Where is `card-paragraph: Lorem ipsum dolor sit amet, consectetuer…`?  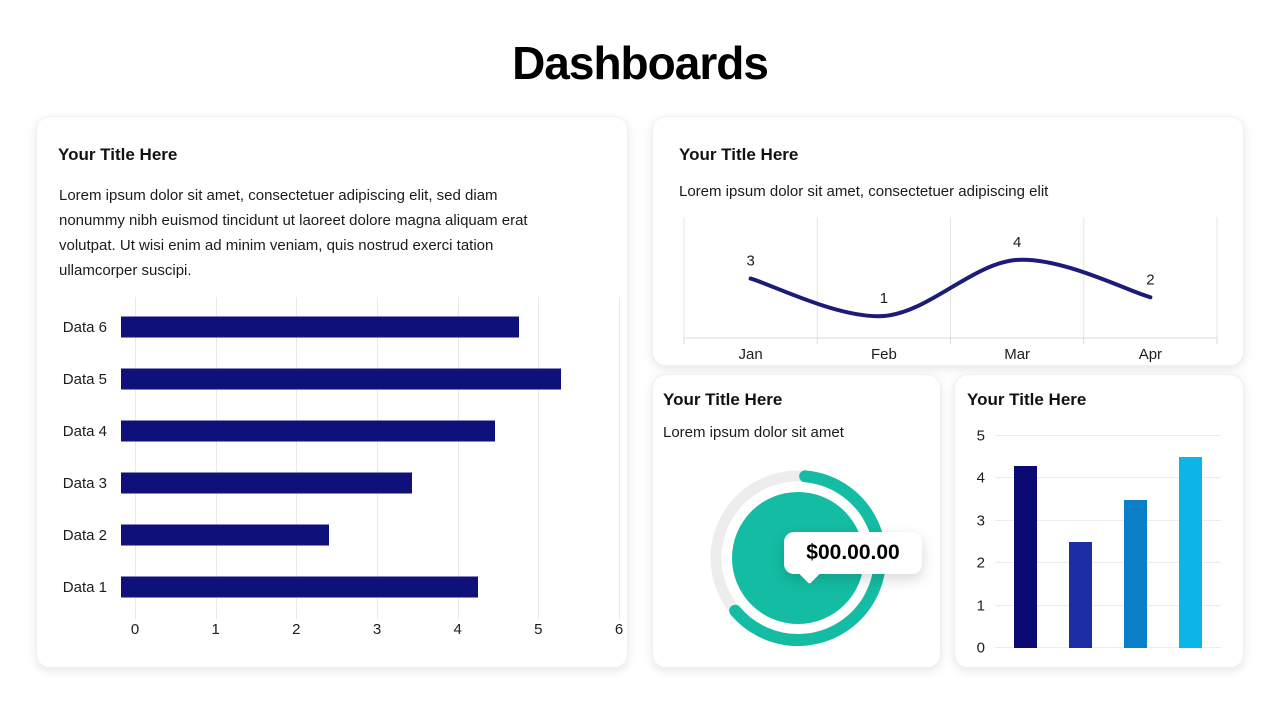
card-paragraph: Lorem ipsum dolor sit amet, consectetuer… is located at coordinates (293, 233).